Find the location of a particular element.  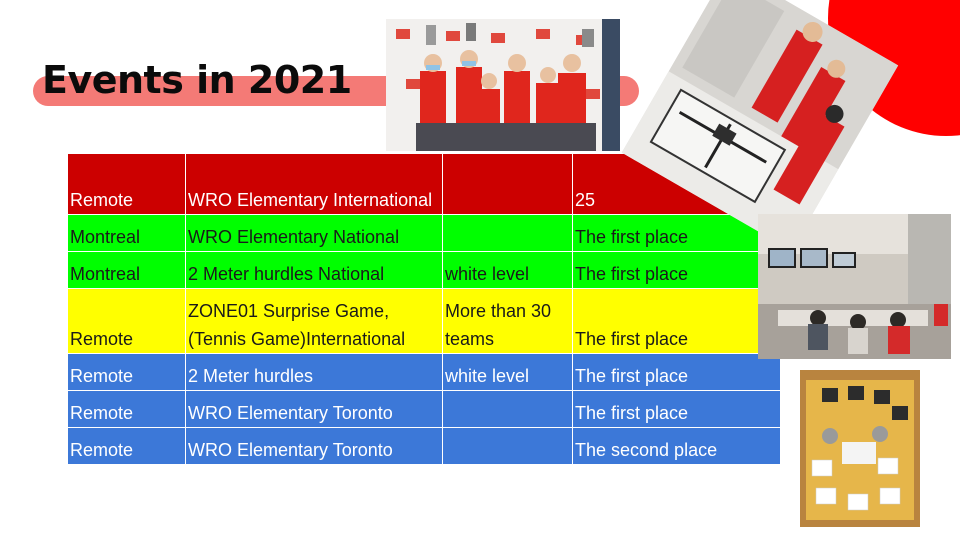

event-cell: WRO Elementary International is located at coordinates (314, 184).